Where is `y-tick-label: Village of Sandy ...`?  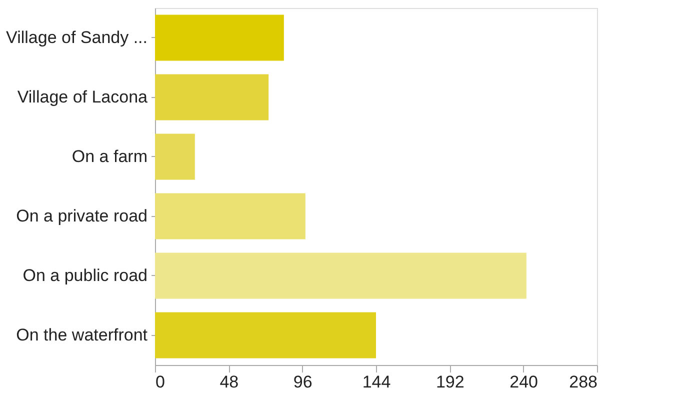 y-tick-label: Village of Sandy ... is located at coordinates (77, 37).